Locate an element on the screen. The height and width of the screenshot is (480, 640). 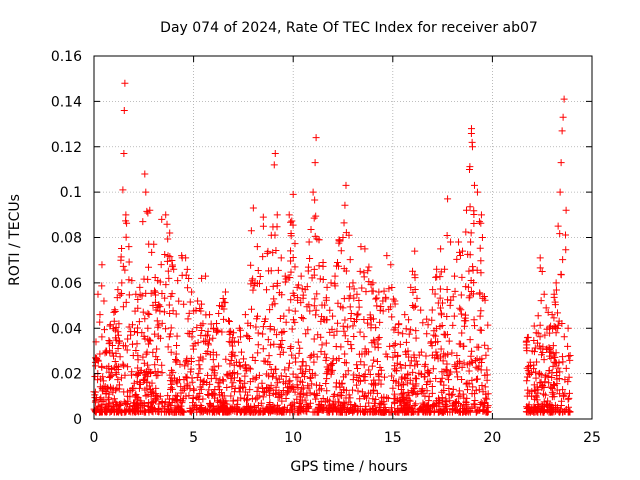
x-tick-label: 25 is located at coordinates (592, 438).